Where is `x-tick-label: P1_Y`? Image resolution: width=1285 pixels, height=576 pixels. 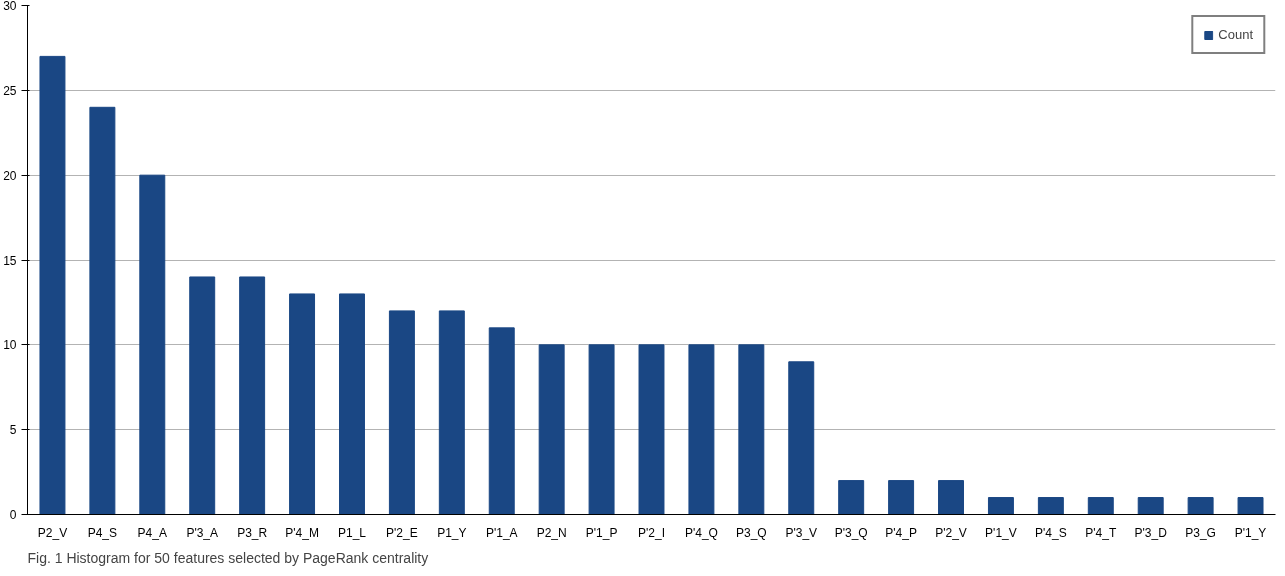
x-tick-label: P1_Y is located at coordinates (452, 532).